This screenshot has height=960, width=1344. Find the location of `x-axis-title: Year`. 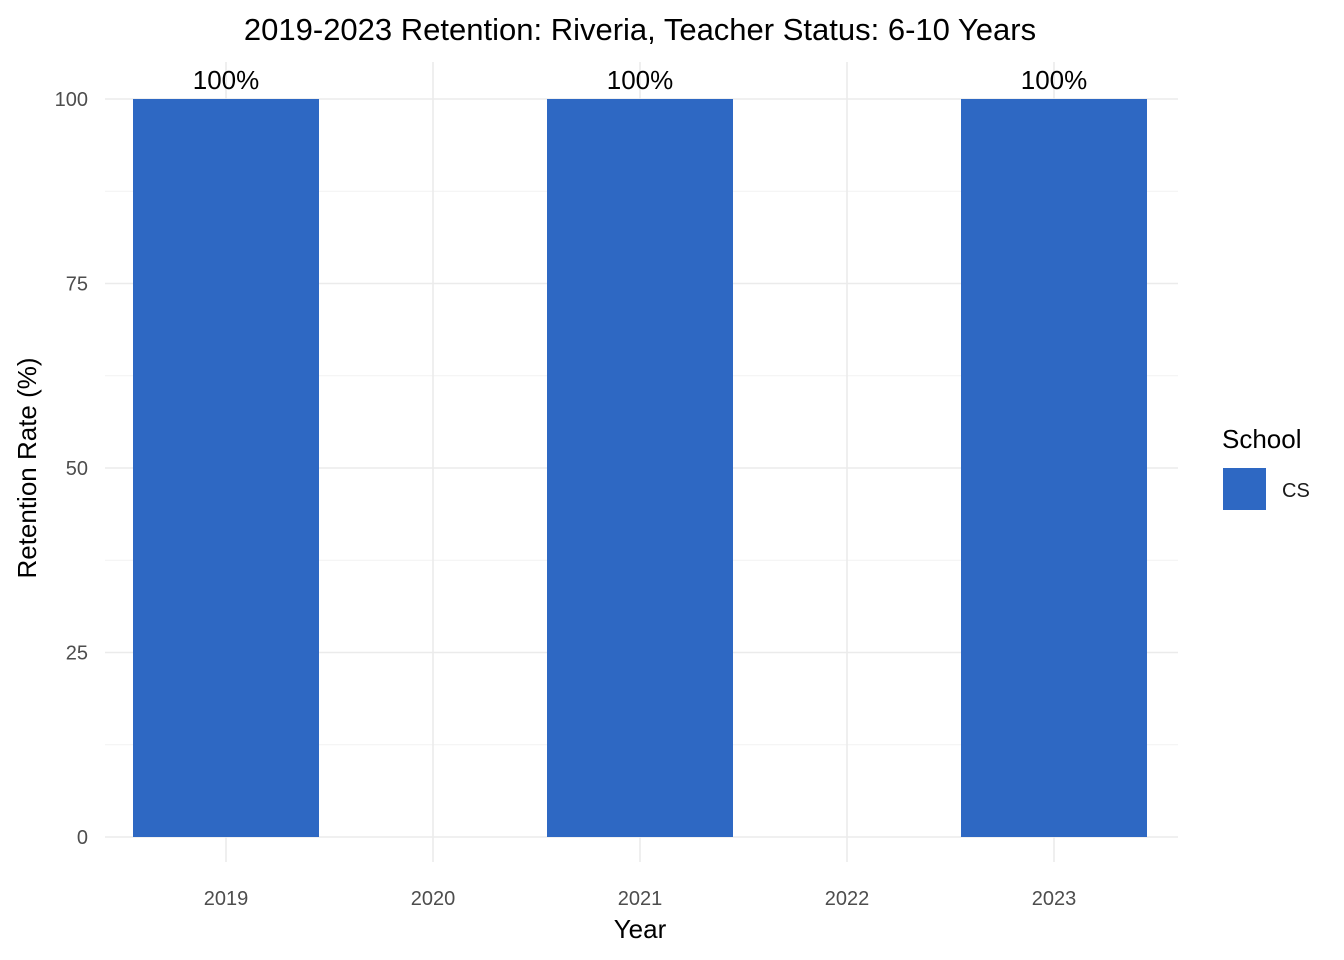

x-axis-title: Year is located at coordinates (640, 929).